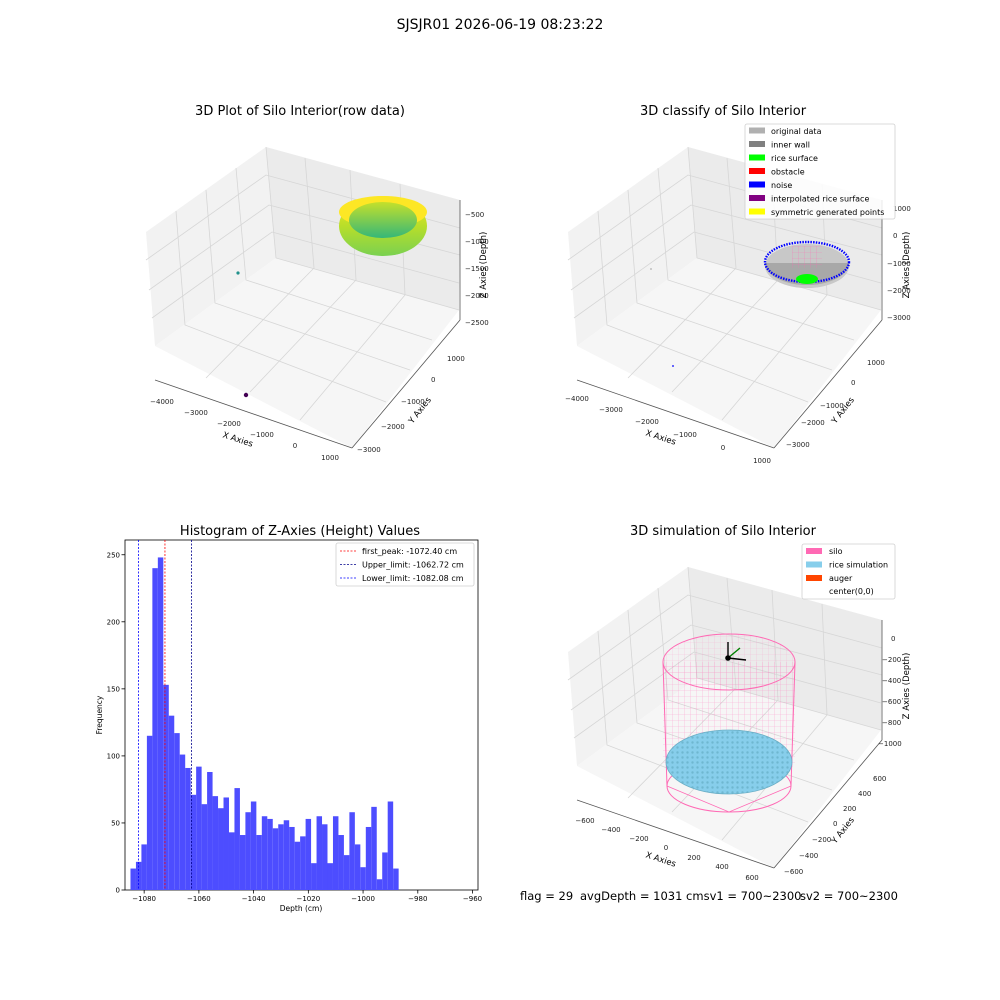 Image resolution: width=1000 pixels, height=1000 pixels. What do you see at coordinates (729, 662) in the screenshot?
I see `silo-top-mesh` at bounding box center [729, 662].